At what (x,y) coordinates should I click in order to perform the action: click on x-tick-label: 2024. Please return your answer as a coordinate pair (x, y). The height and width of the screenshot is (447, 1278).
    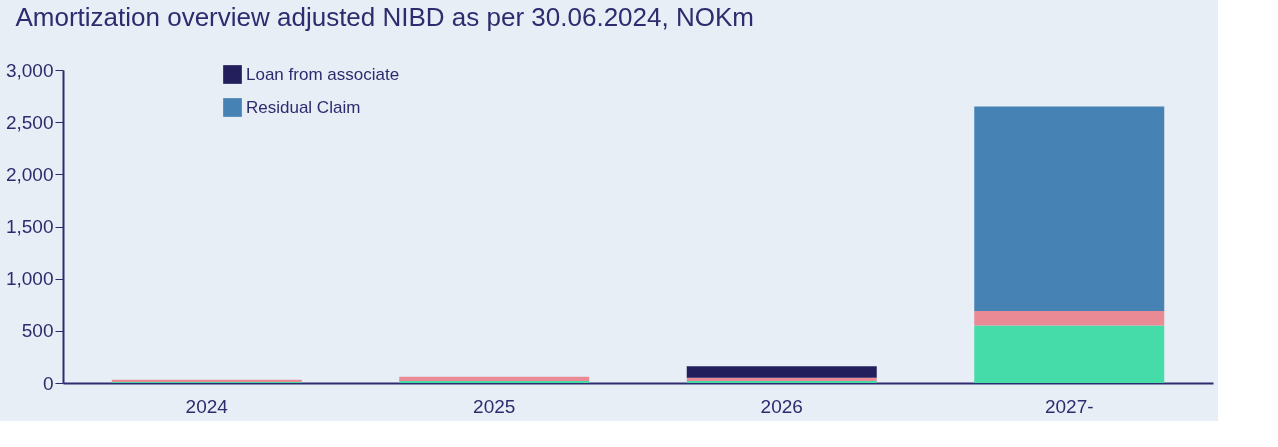
    Looking at the image, I should click on (207, 406).